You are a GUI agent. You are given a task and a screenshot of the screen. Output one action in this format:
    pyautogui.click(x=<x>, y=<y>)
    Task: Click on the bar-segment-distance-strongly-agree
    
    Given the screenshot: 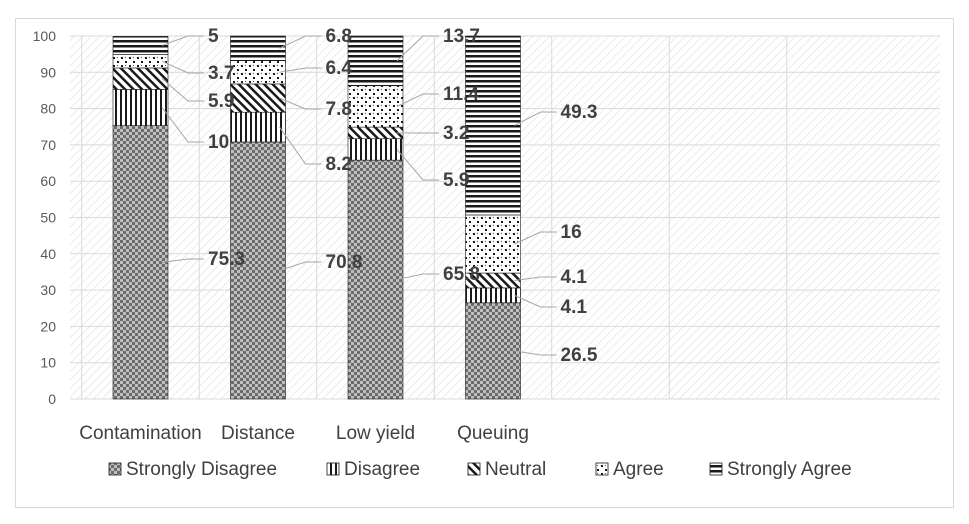 What is the action you would take?
    pyautogui.click(x=258, y=48)
    